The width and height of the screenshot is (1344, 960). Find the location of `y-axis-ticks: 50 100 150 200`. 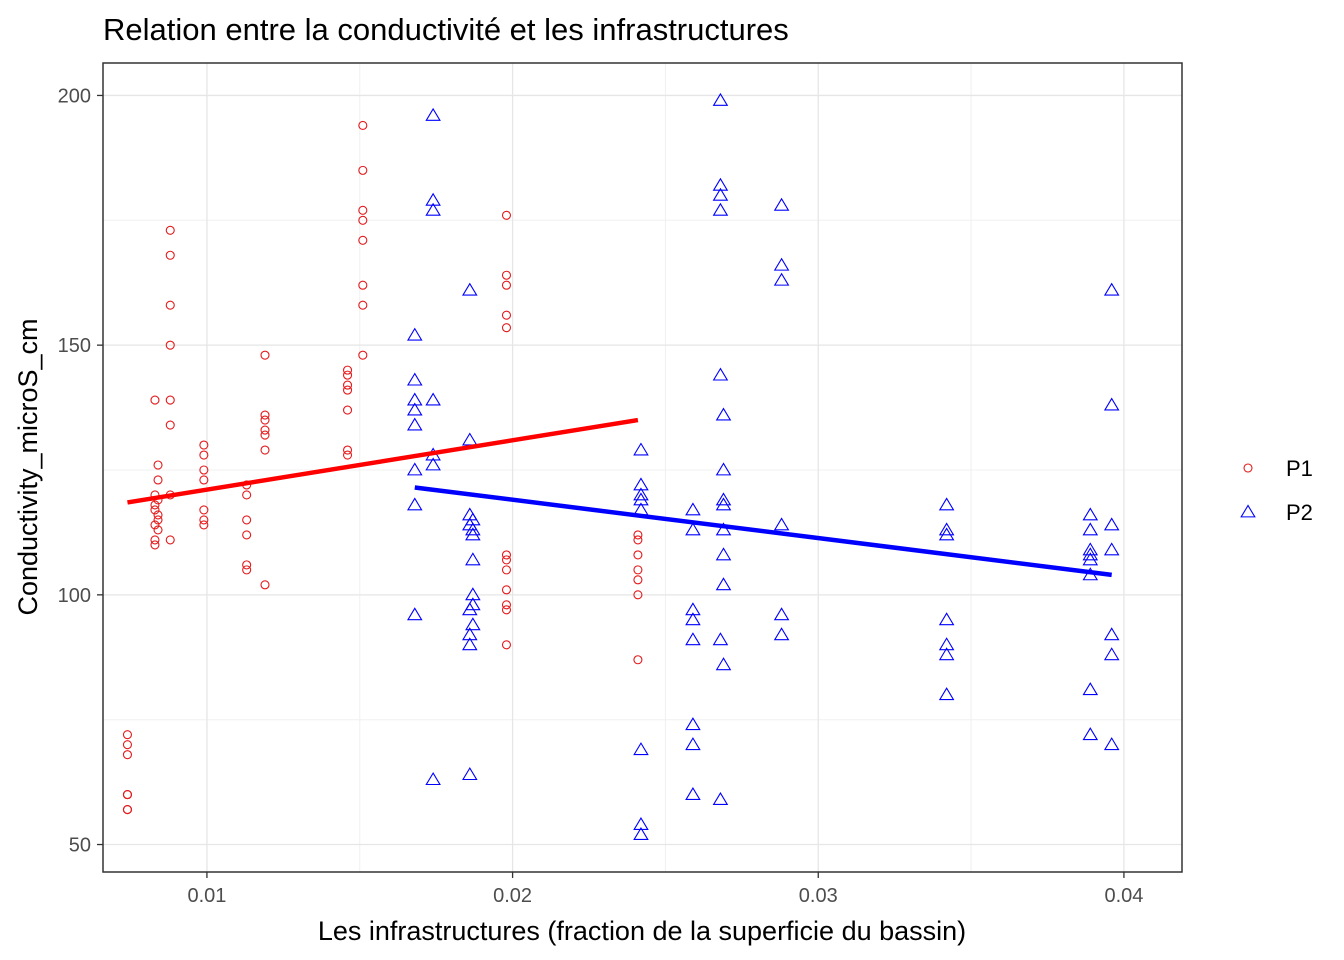

y-axis-ticks: 50 100 150 200 is located at coordinates (80, 471).